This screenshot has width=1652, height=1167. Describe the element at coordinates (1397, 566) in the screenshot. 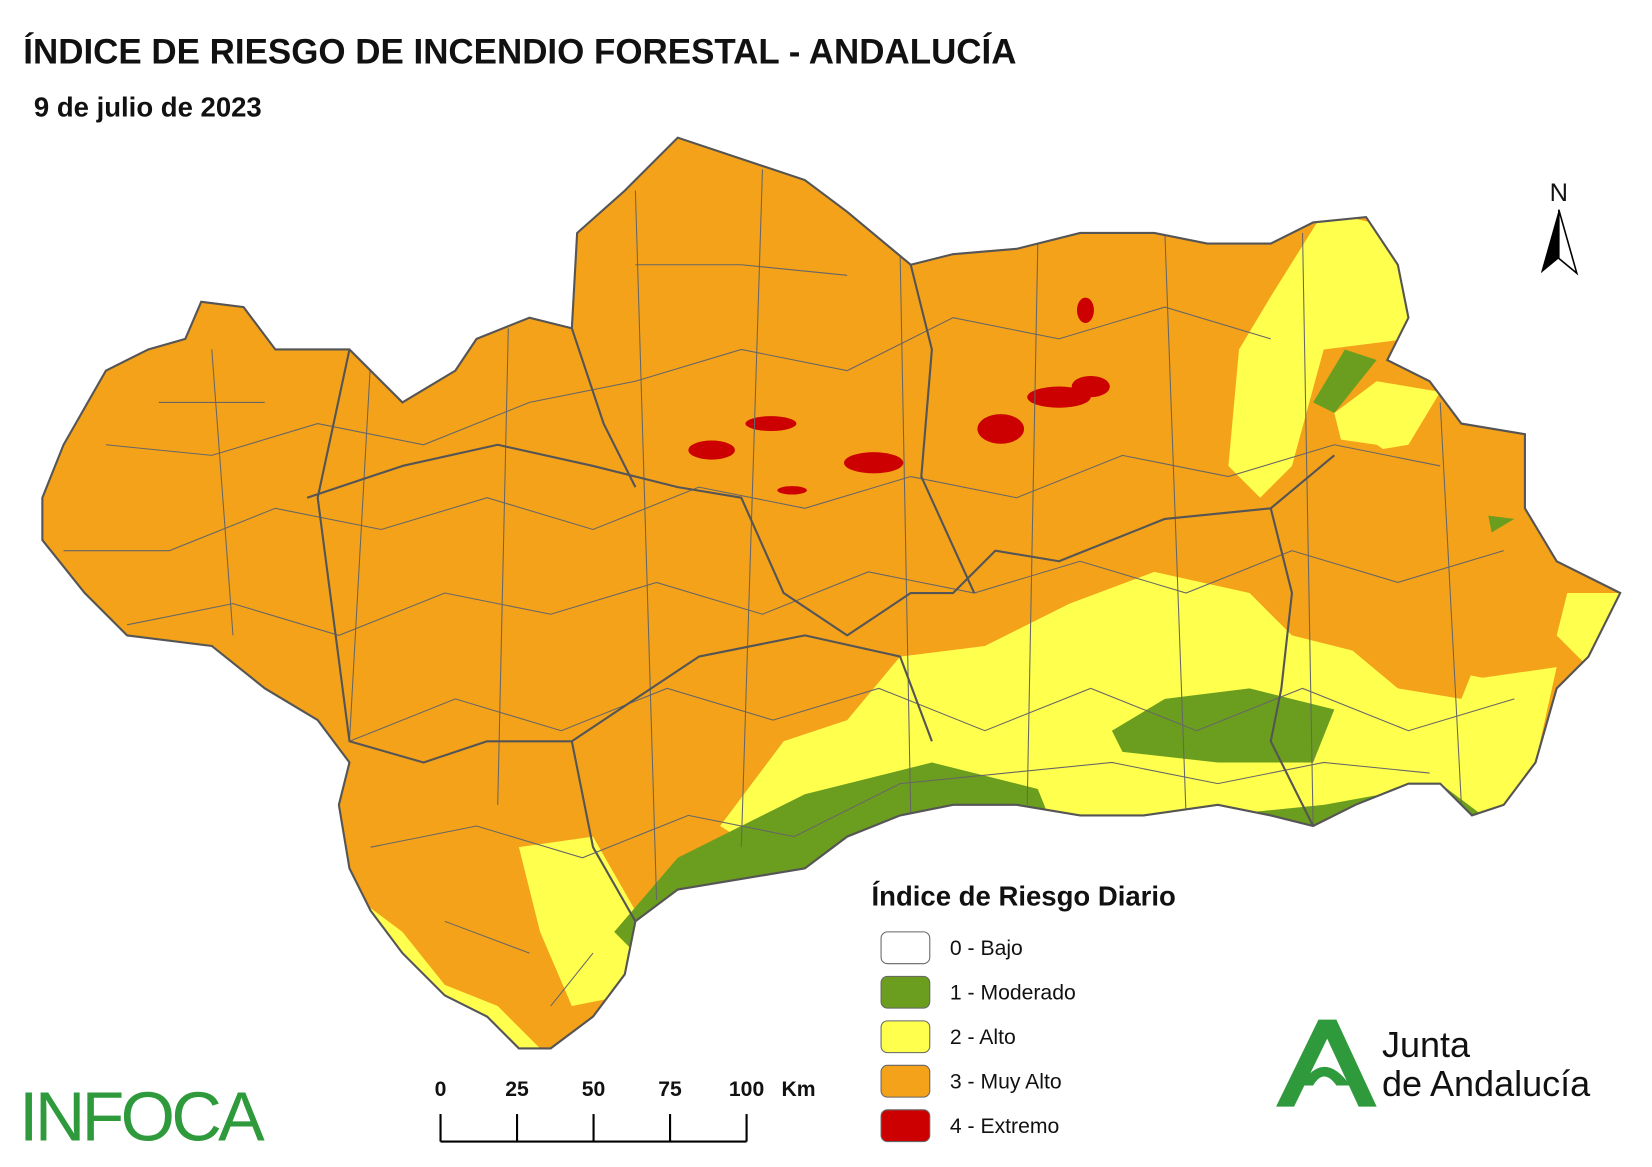

I see `zone-muy-alto` at that location.